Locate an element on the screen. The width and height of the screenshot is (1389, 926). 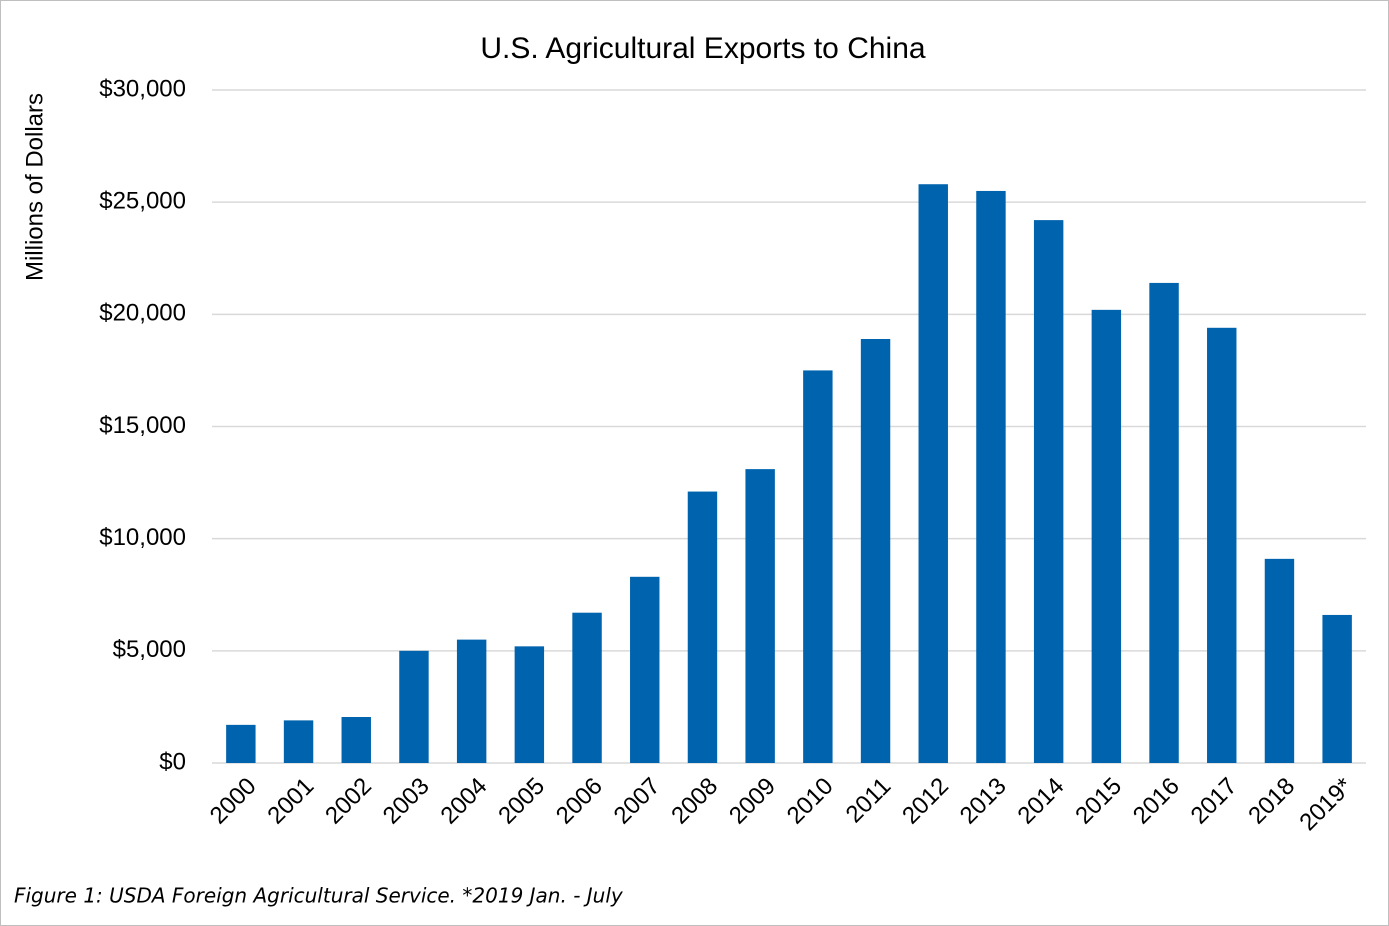
y-tick-label: $0 is located at coordinates (172, 761).